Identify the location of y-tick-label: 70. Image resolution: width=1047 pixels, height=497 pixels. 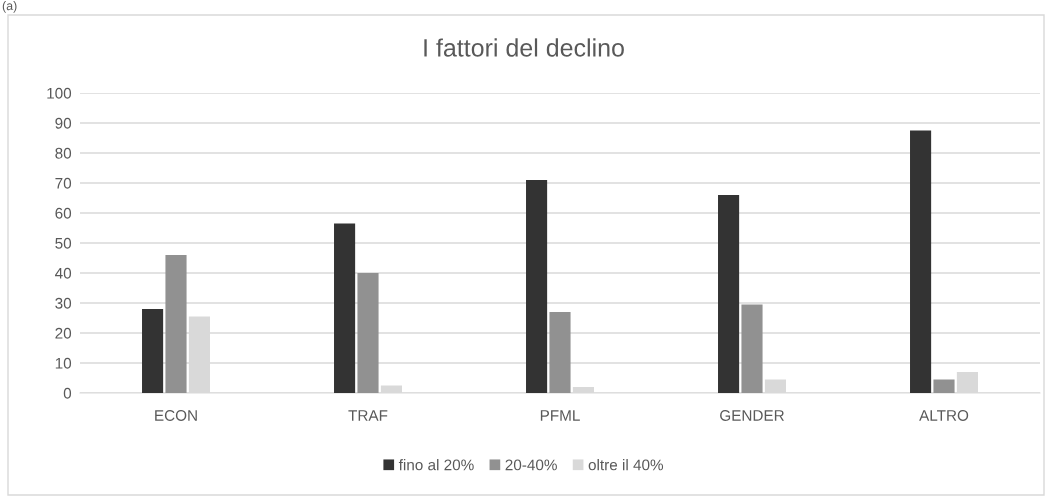
(63, 183).